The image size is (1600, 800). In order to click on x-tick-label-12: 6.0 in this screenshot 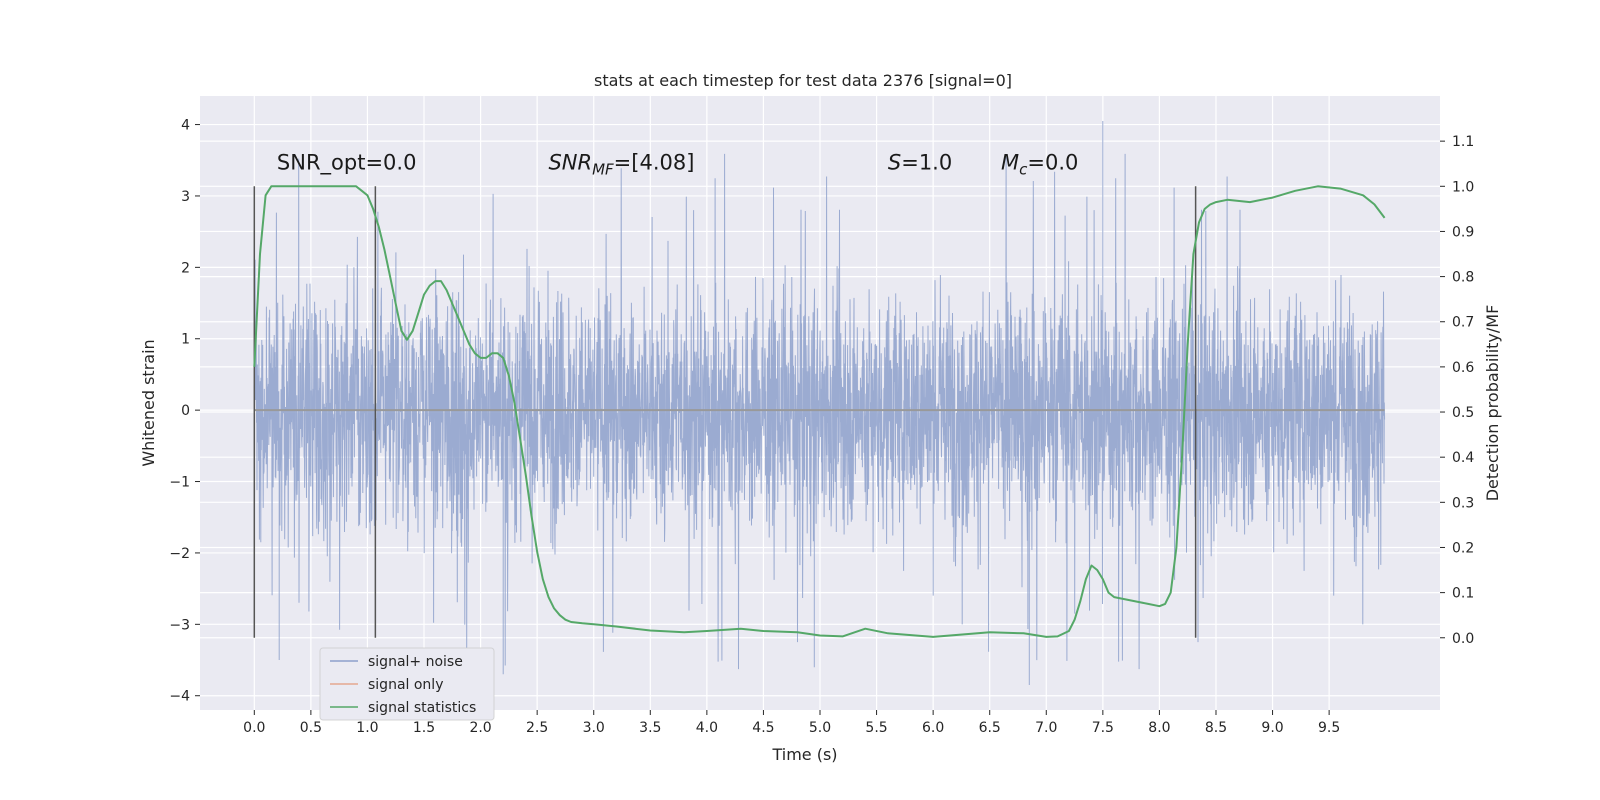, I will do `click(933, 728)`.